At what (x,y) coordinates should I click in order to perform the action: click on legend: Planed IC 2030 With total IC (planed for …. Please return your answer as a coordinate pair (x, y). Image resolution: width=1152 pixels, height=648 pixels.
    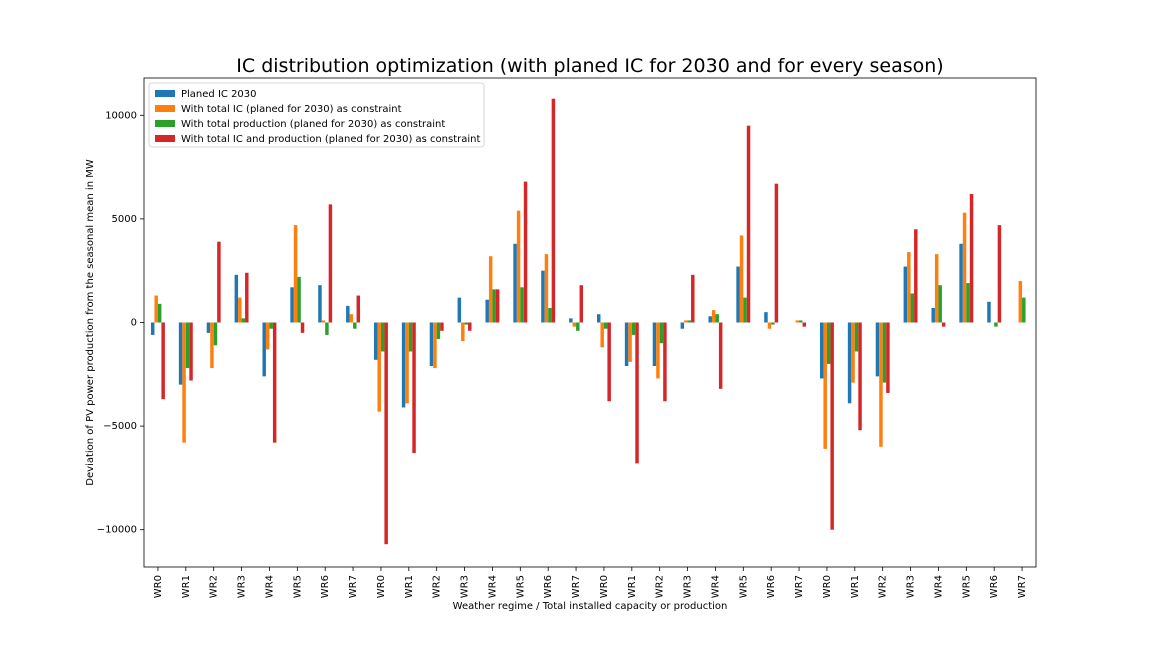
    Looking at the image, I should click on (316, 115).